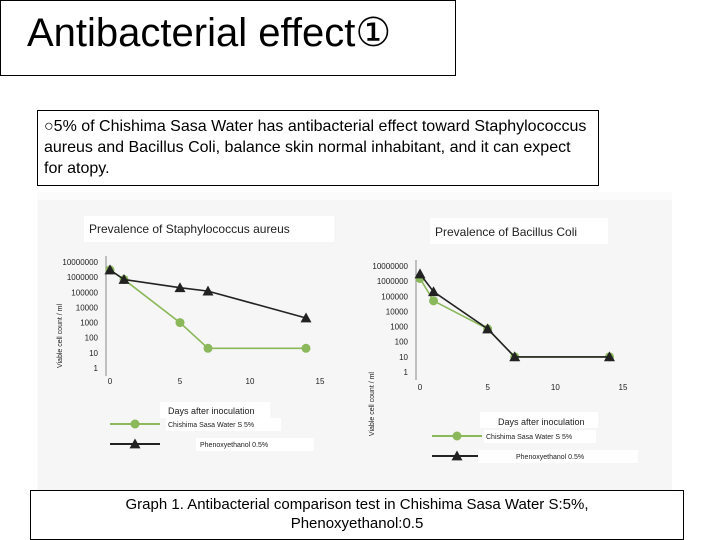 This screenshot has width=720, height=540. I want to click on chart-title: Prevalence of Bacillus Coli, so click(506, 232).